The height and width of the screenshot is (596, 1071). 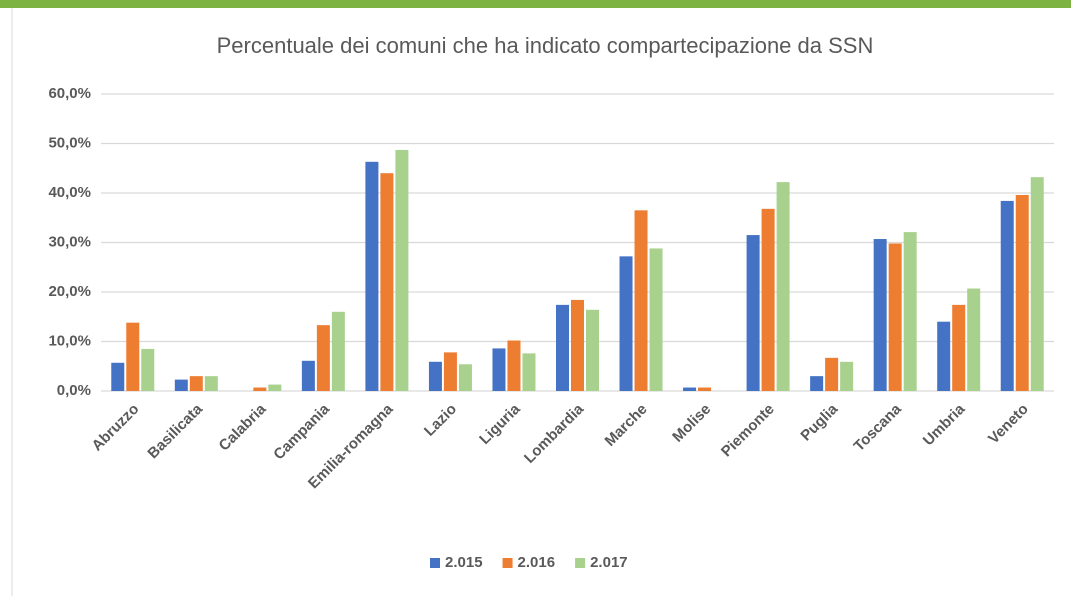 I want to click on legend-label: 2.017, so click(x=609, y=562).